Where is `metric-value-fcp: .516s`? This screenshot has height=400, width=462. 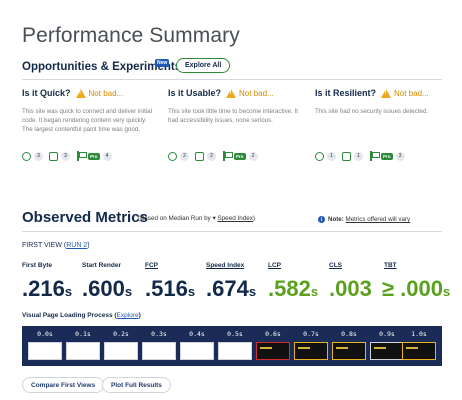
metric-value-fcp: .516s is located at coordinates (170, 289).